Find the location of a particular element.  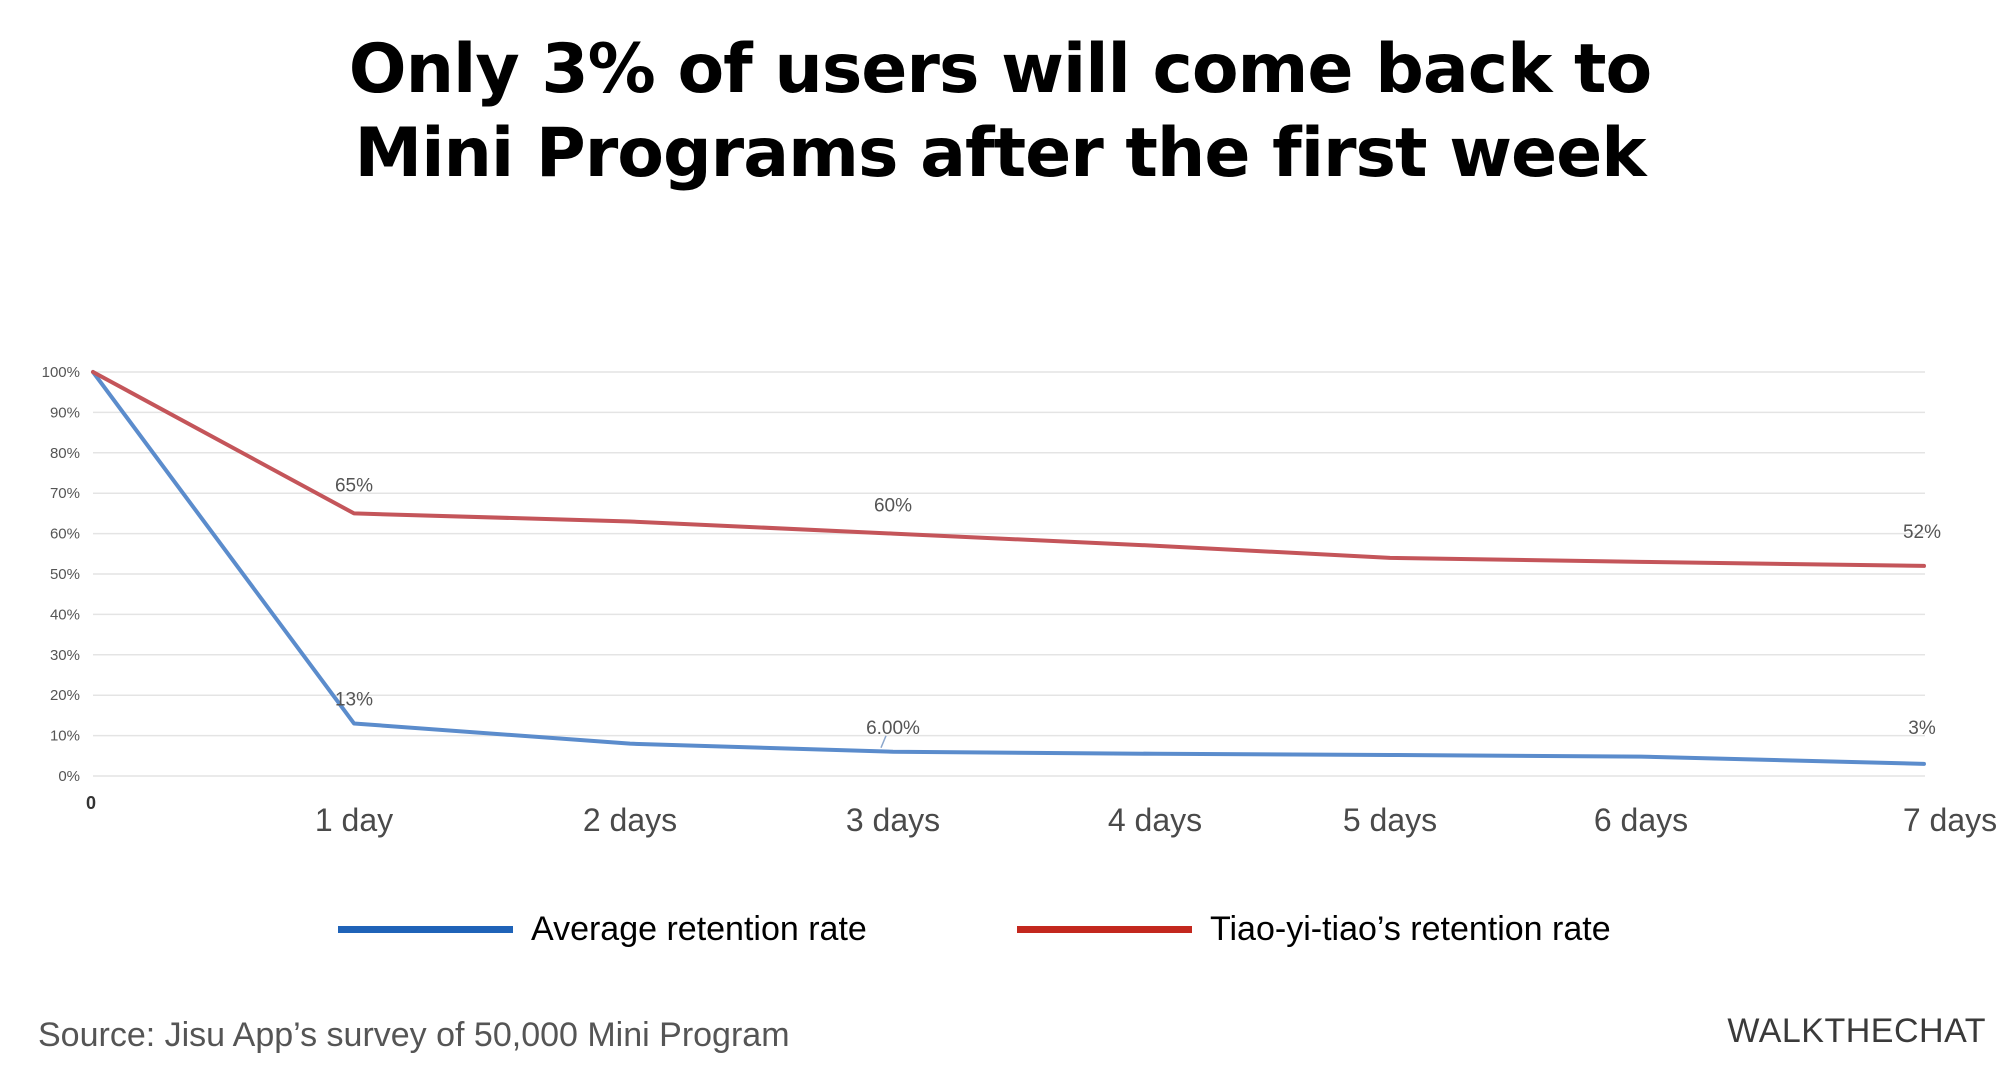

legend-label-average: Average retention rate is located at coordinates (699, 929).